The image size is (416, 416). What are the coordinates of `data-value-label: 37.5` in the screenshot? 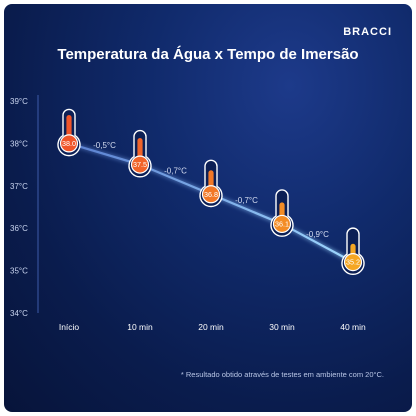 It's located at (140, 164).